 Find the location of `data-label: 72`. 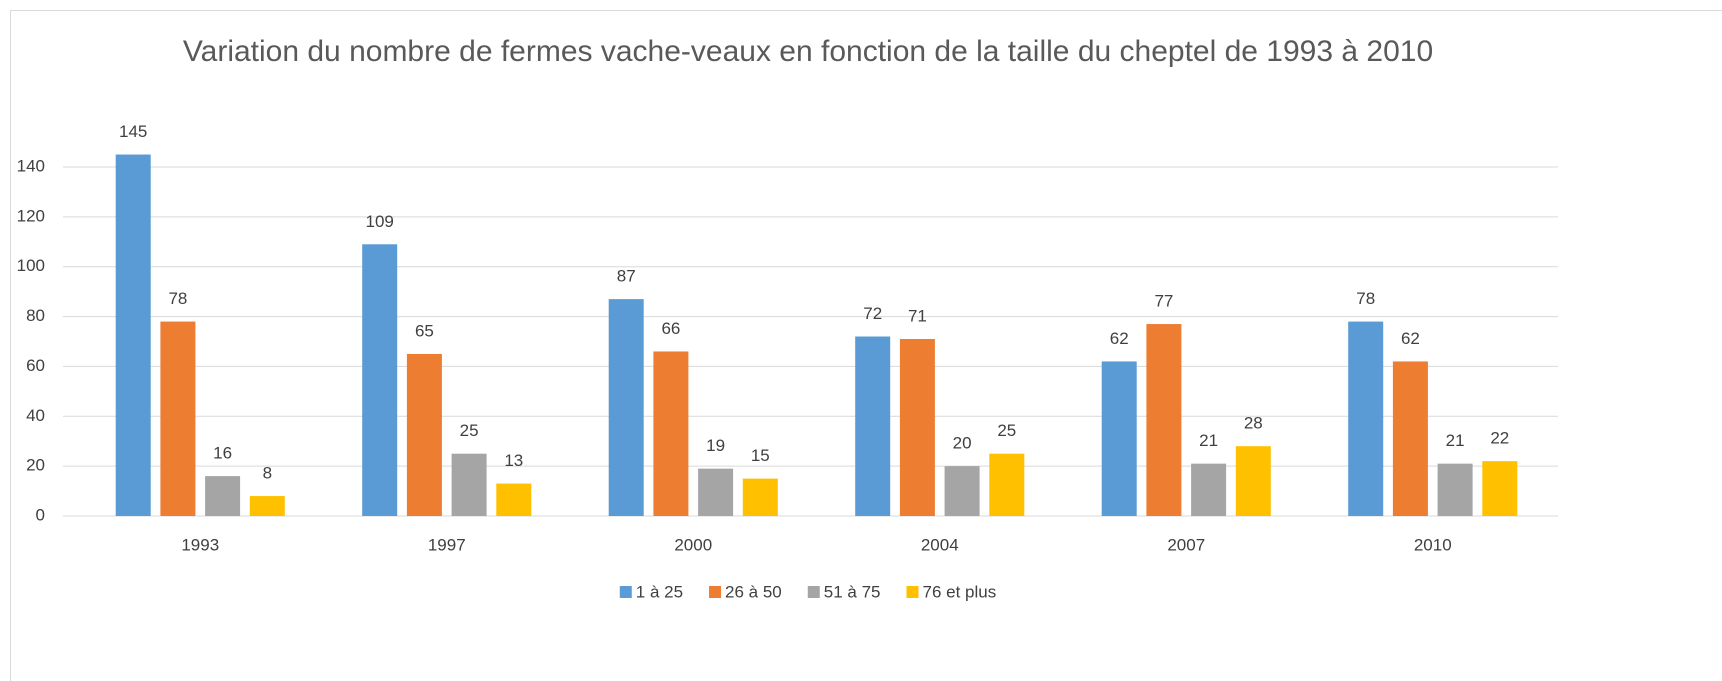

data-label: 72 is located at coordinates (872, 313).